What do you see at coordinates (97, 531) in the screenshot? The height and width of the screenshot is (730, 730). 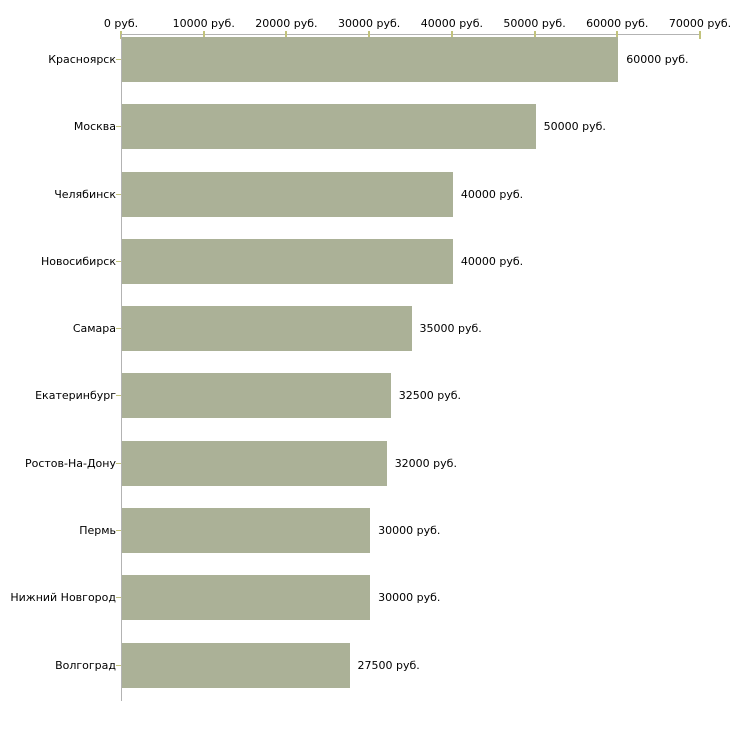 I see `category-label: Пермь` at bounding box center [97, 531].